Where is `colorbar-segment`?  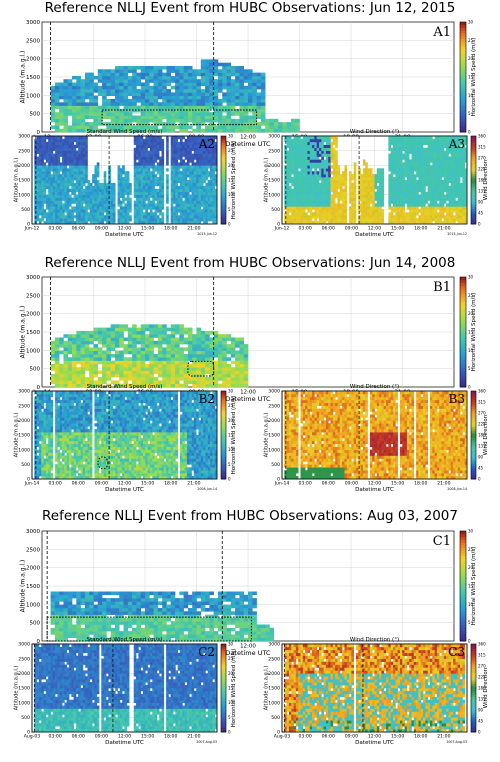
colorbar-segment is located at coordinates (463, 54).